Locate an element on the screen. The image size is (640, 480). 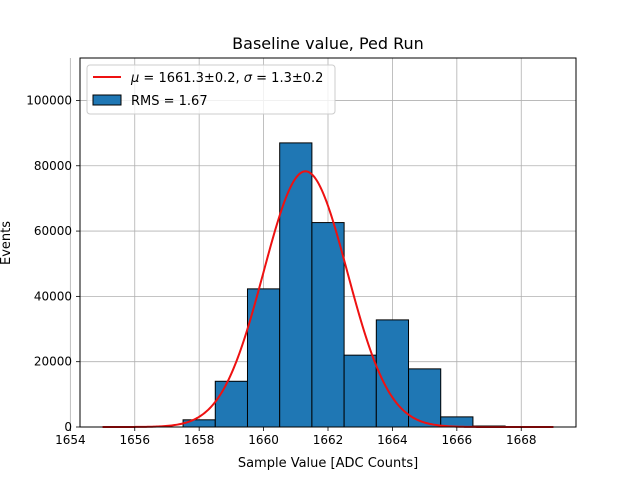
y-tick-label: 0 is located at coordinates (68, 427).